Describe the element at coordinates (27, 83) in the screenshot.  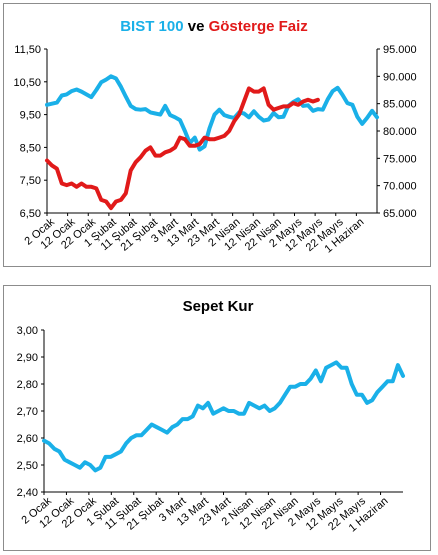
I see `bist-faiz-y-tick-label-left: 10,50` at that location.